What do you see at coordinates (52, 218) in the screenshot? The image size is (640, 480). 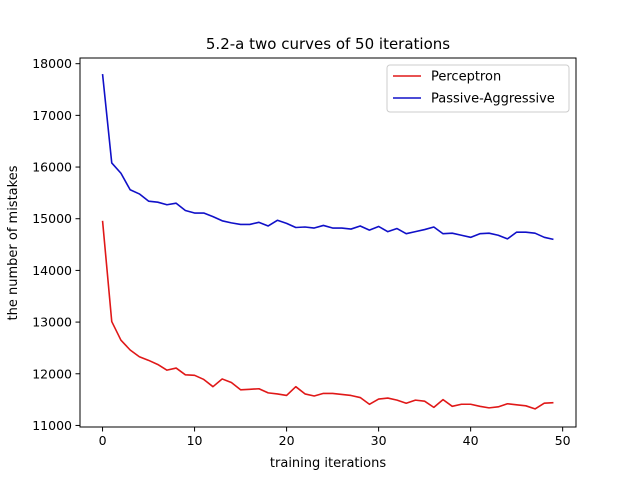 I see `y-tick-label: 15000` at bounding box center [52, 218].